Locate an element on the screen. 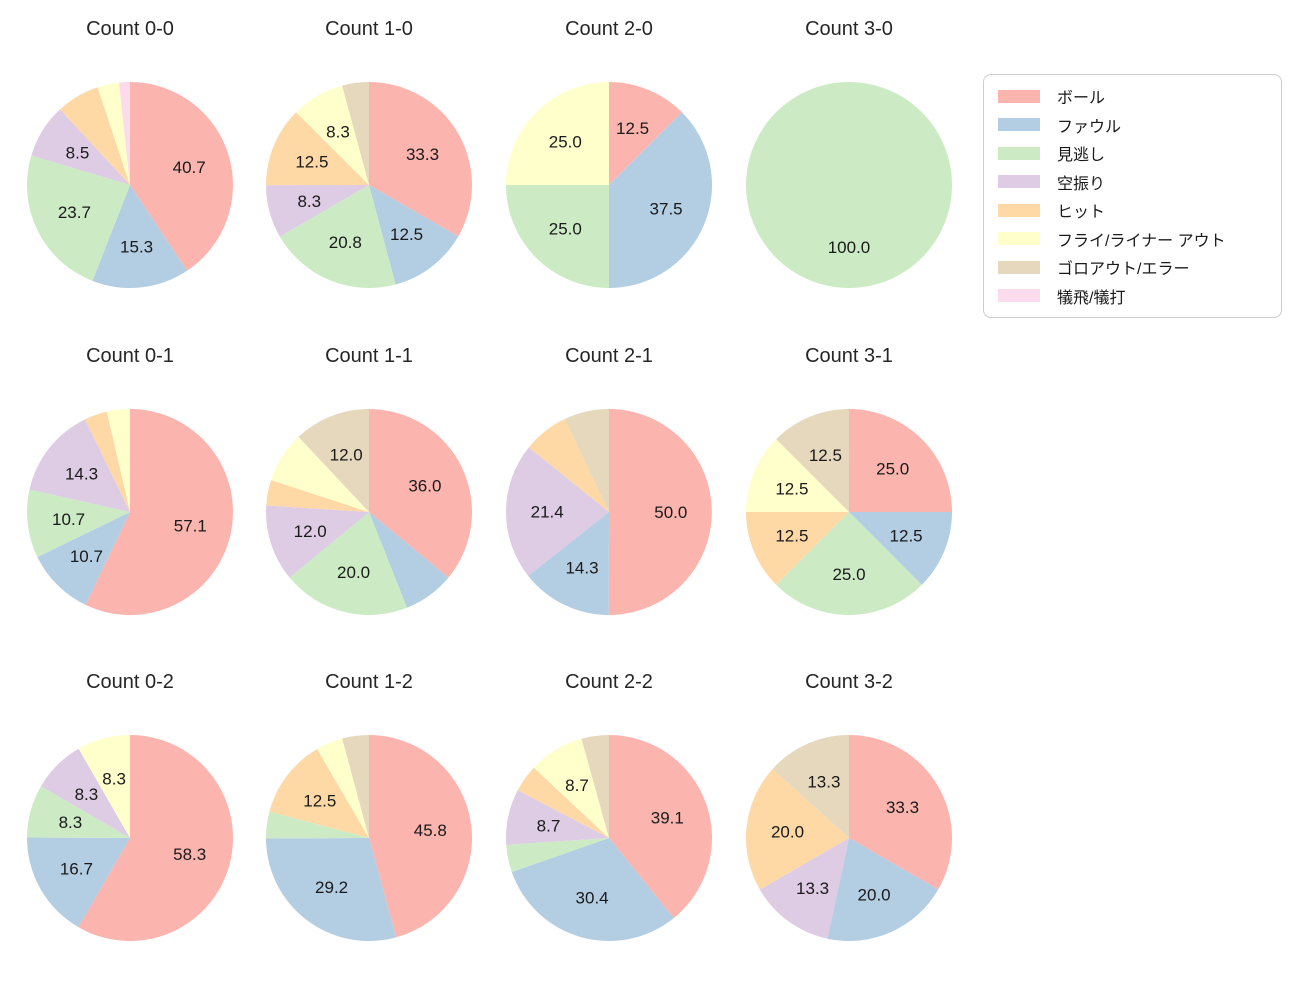 The height and width of the screenshot is (1000, 1300). chart-title: Count 3-1 is located at coordinates (849, 356).